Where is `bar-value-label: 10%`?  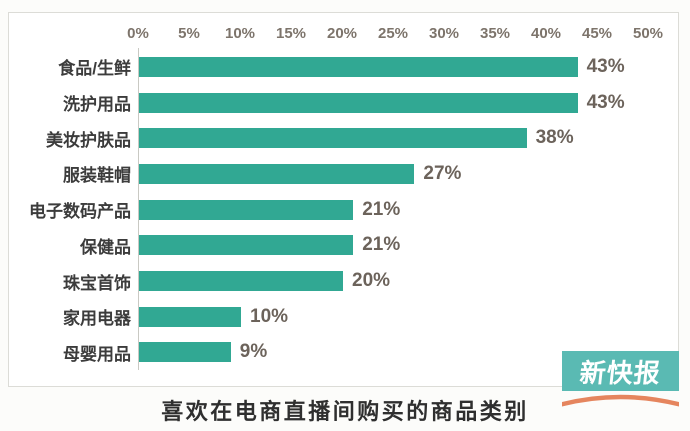
bar-value-label: 10% is located at coordinates (269, 316).